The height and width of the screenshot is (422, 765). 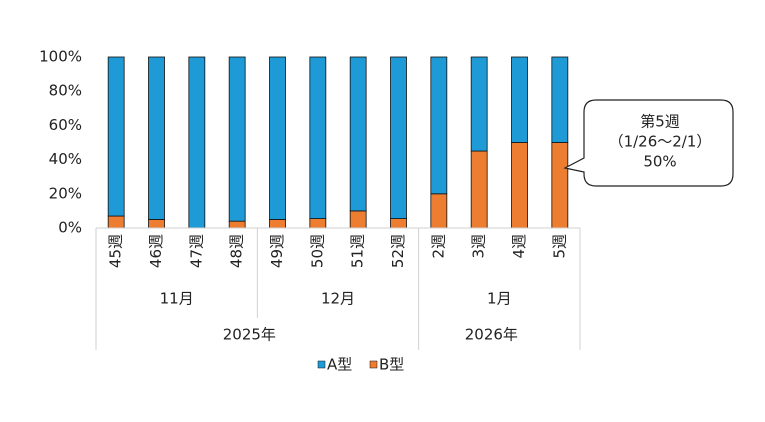 I want to click on x-tick-label: 49週, so click(x=277, y=251).